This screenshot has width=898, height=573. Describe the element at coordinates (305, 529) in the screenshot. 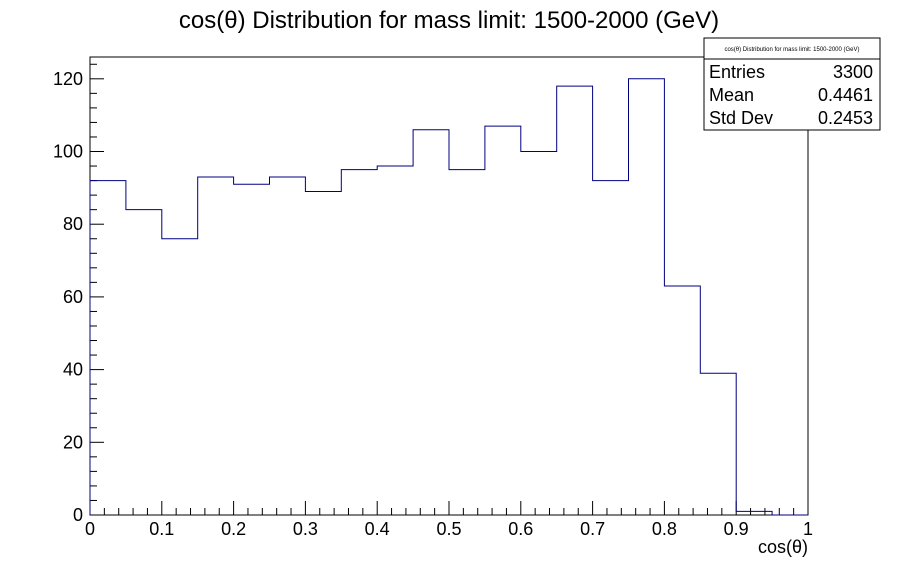

I see `x-tick-label: 0.3` at that location.